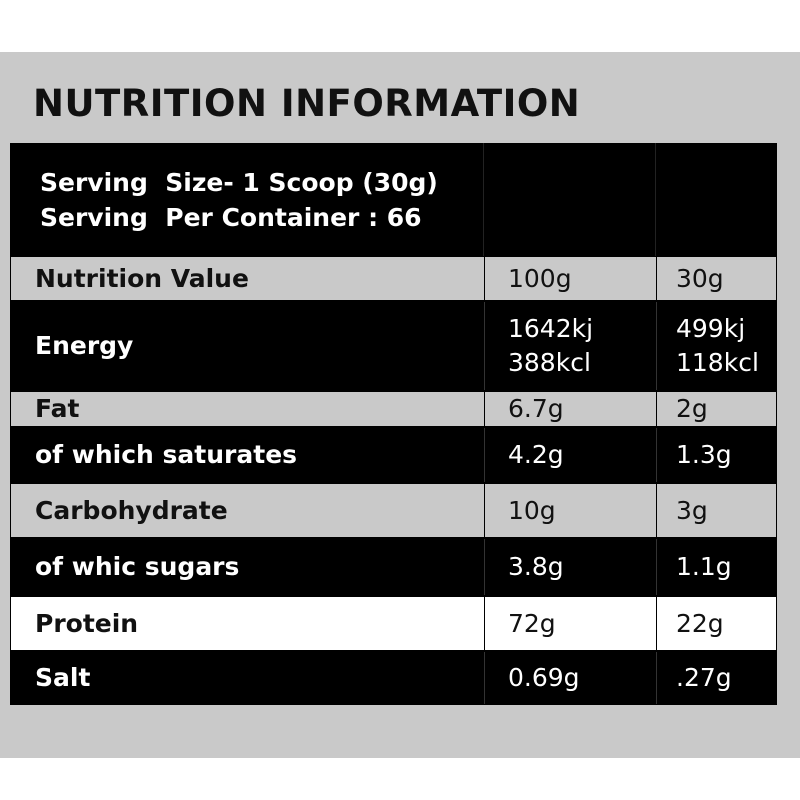 The width and height of the screenshot is (800, 800). Describe the element at coordinates (717, 409) in the screenshot. I see `value-30g: 2g` at that location.